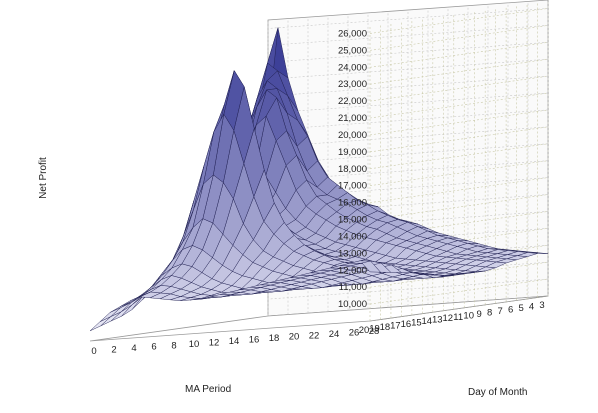 The height and width of the screenshot is (413, 598). What do you see at coordinates (489, 312) in the screenshot?
I see `x-tick-label: 8` at bounding box center [489, 312].